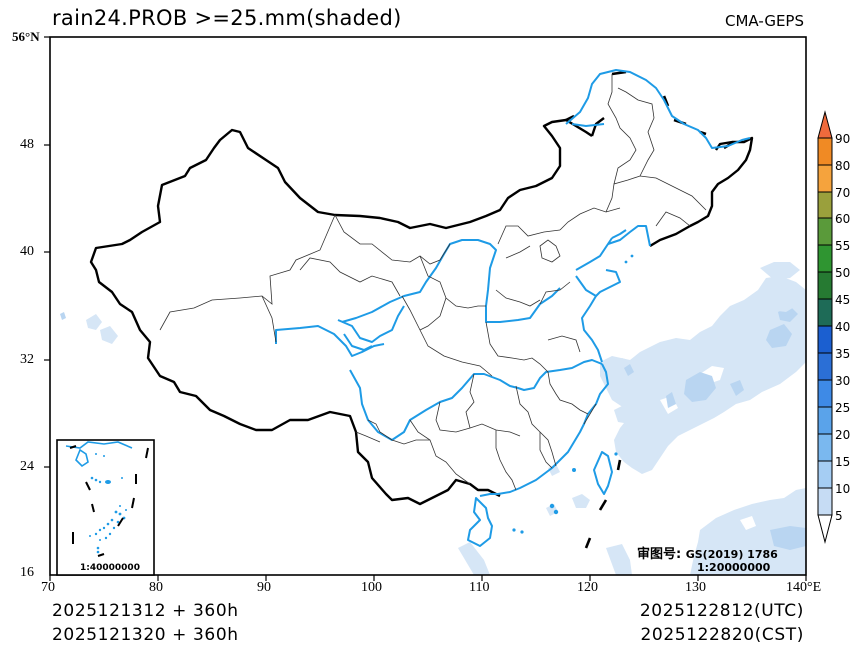 This screenshot has width=860, height=658. What do you see at coordinates (695, 587) in the screenshot?
I see `x-tick-130: 130` at bounding box center [695, 587].